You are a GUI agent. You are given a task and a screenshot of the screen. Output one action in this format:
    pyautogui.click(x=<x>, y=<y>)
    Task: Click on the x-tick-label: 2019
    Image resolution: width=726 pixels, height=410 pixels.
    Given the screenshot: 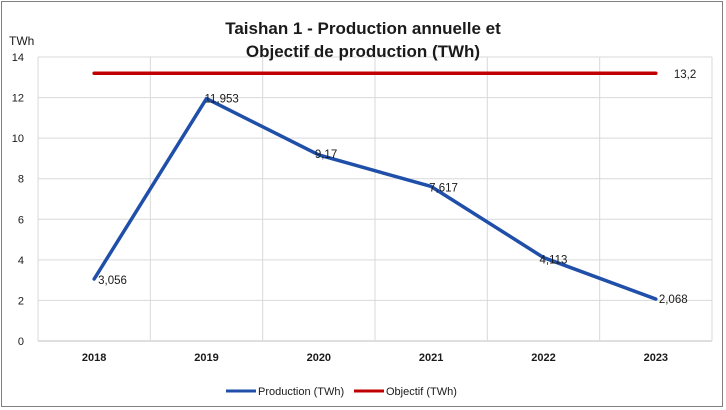 What is the action you would take?
    pyautogui.click(x=206, y=358)
    